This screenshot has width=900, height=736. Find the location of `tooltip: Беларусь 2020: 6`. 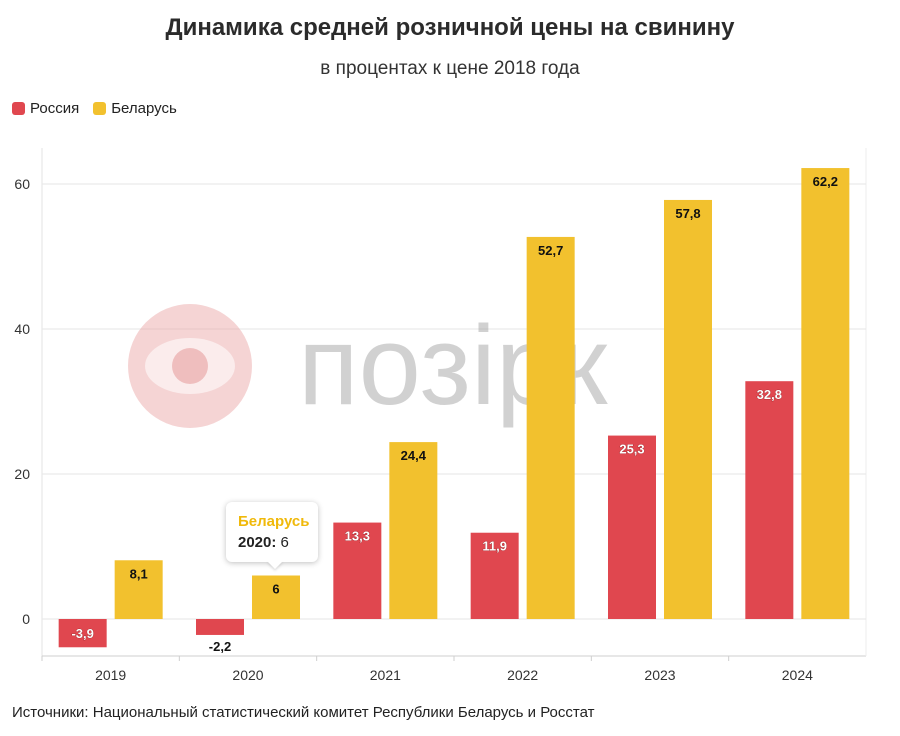

tooltip: Беларусь 2020: 6 is located at coordinates (272, 532).